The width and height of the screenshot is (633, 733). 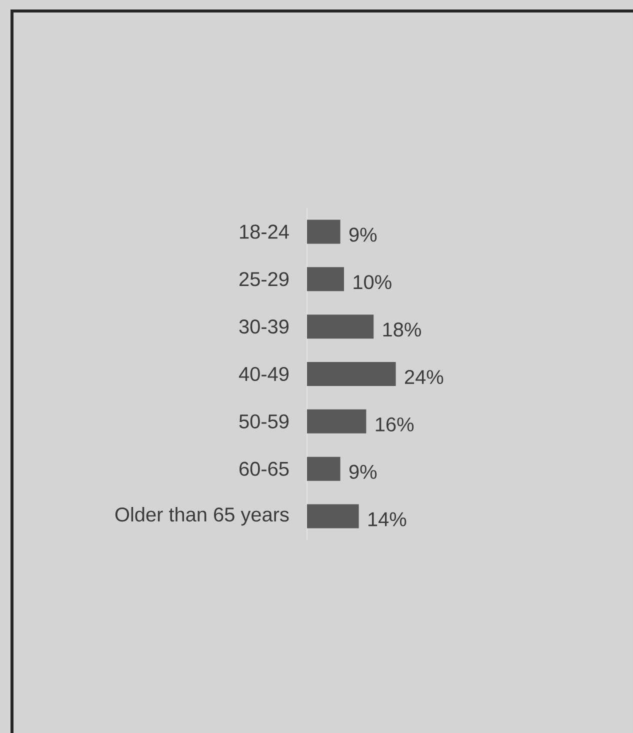 What do you see at coordinates (395, 424) in the screenshot?
I see `data-label: 16%` at bounding box center [395, 424].